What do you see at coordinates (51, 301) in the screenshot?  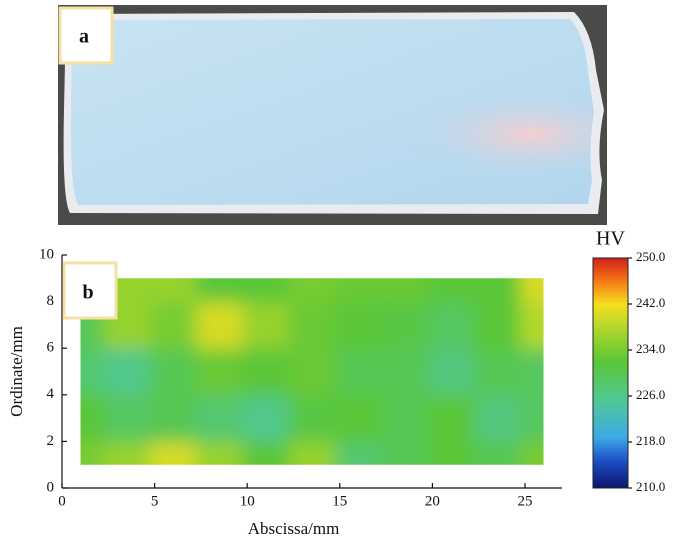 I see `y-tick-label: 8` at bounding box center [51, 301].